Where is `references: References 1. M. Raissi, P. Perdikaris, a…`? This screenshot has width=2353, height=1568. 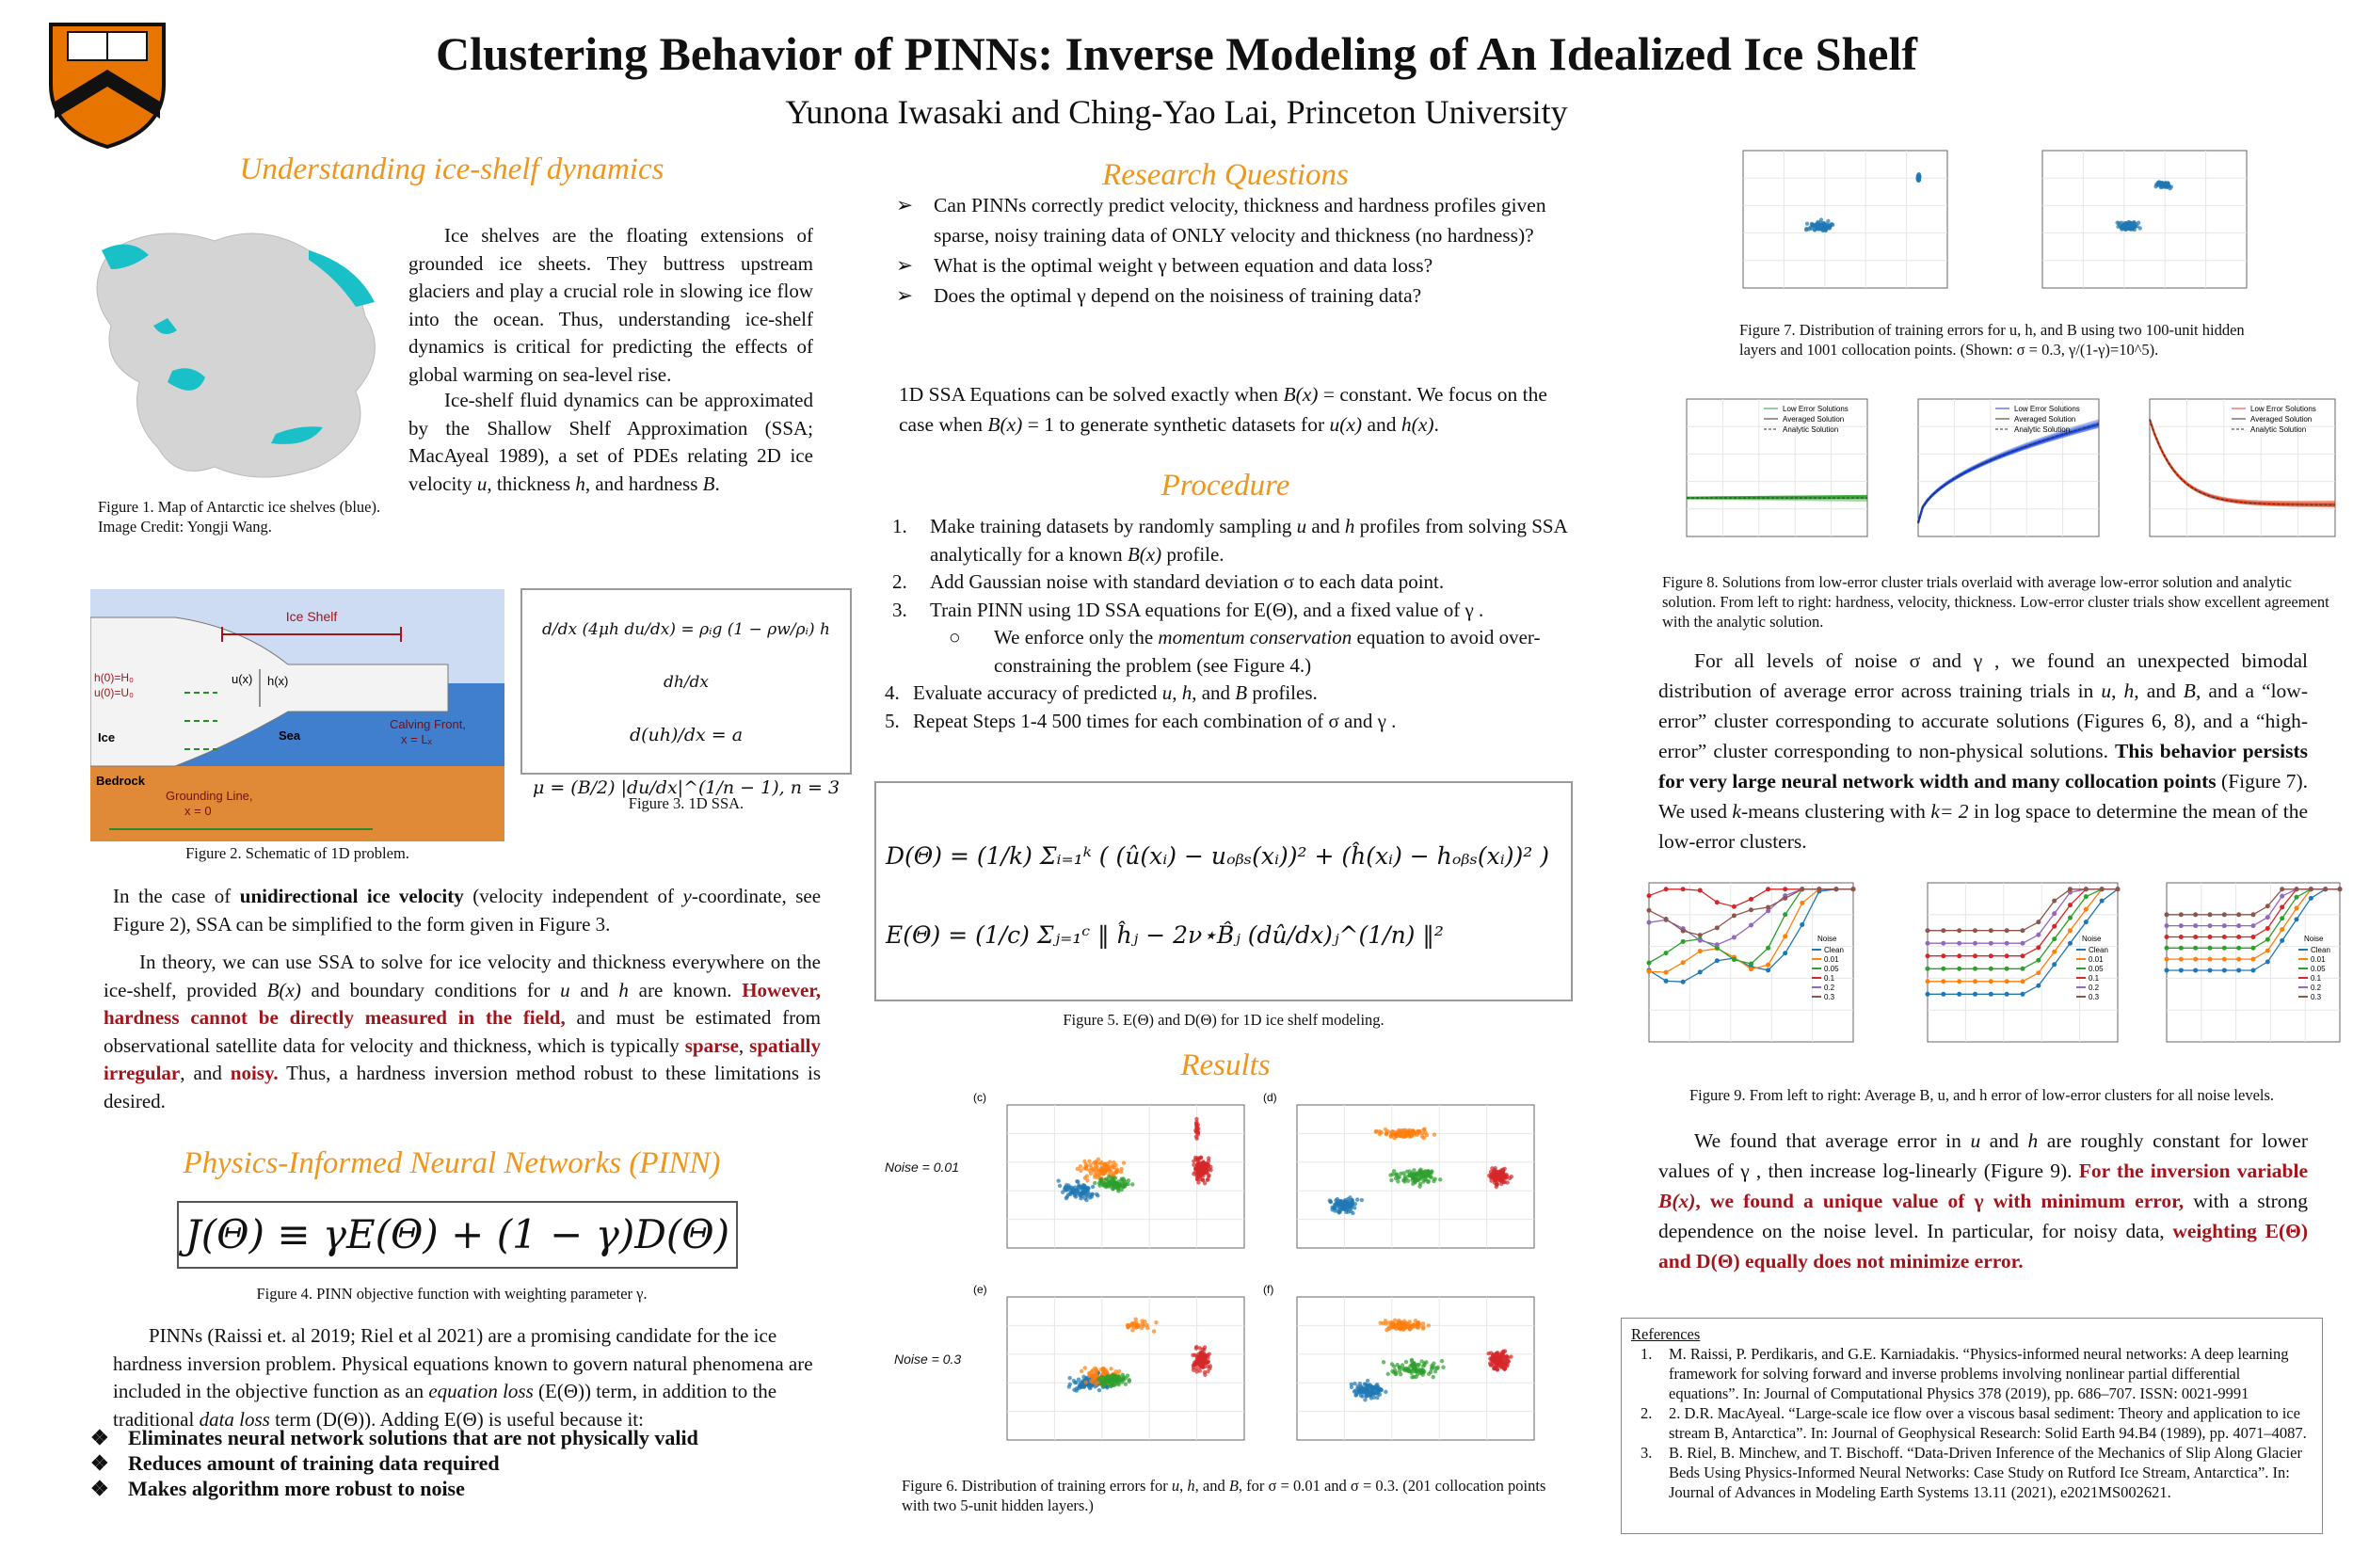 references: References 1. M. Raissi, P. Perdikaris, a… is located at coordinates (1972, 1426).